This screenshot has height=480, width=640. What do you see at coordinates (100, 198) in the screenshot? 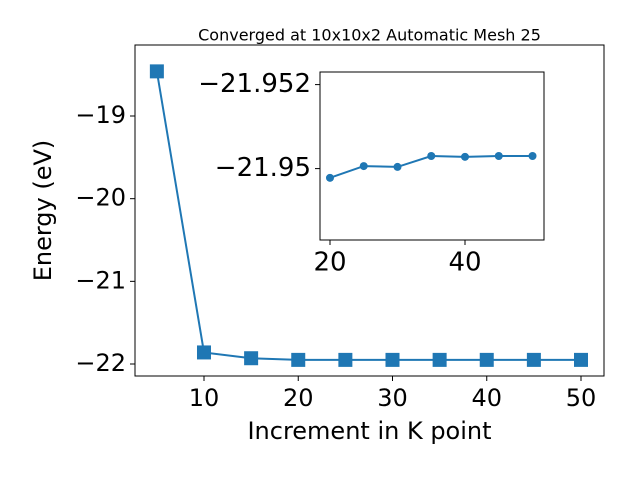
I see `y-tick-label: −20` at bounding box center [100, 198].